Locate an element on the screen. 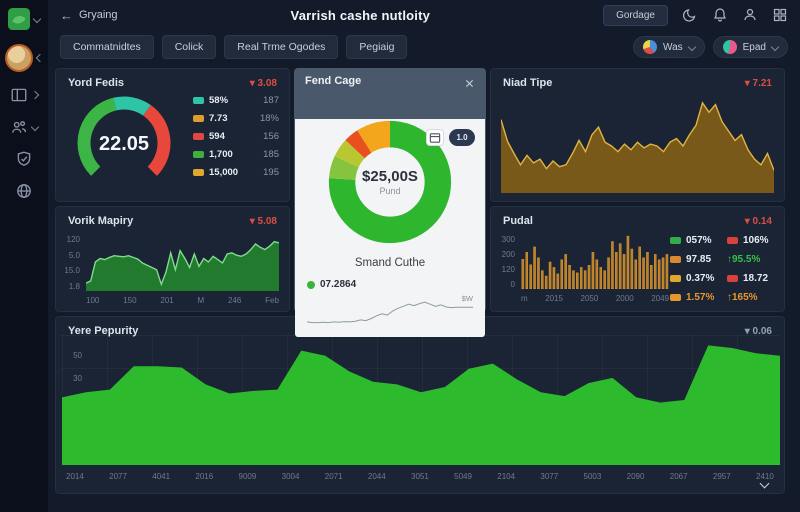  pudal-legend: 057% 97.85 0.37% 1.57% 106% ↑95.5% 18.72 ↑165% is located at coordinates (722, 269).